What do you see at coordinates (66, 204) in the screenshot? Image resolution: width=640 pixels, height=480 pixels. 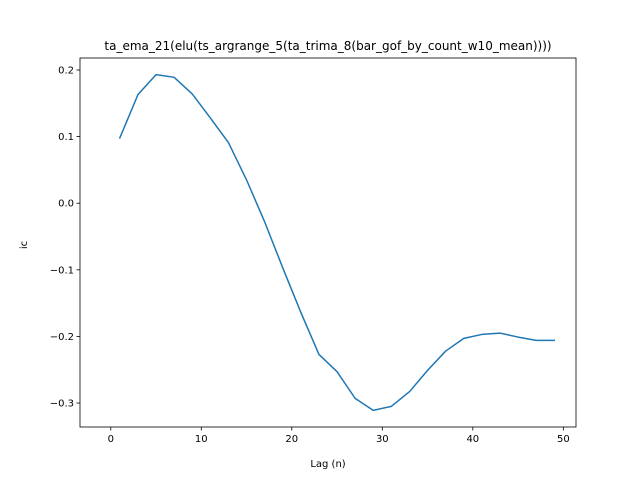 I see `y-tick-label: 0.0` at bounding box center [66, 204].